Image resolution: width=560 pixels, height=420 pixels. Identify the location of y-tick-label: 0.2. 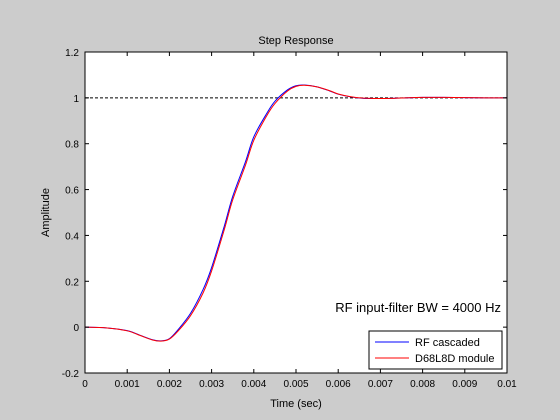
(72, 282).